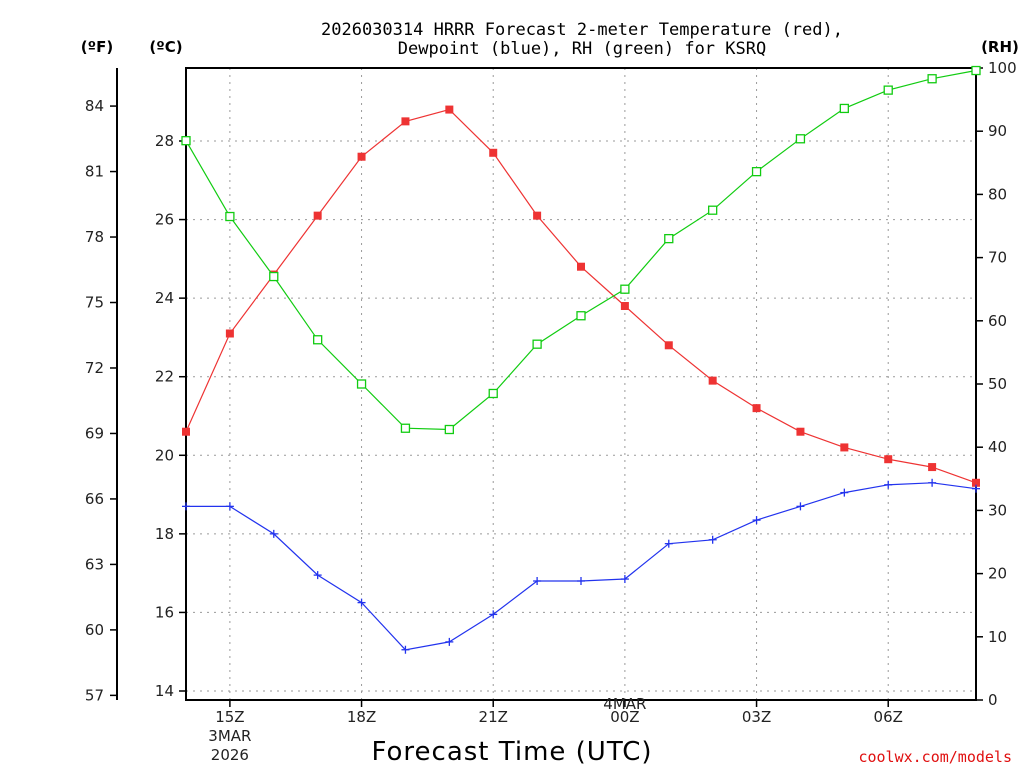  What do you see at coordinates (935, 757) in the screenshot?
I see `source-credit: coolwx.com/models` at bounding box center [935, 757].